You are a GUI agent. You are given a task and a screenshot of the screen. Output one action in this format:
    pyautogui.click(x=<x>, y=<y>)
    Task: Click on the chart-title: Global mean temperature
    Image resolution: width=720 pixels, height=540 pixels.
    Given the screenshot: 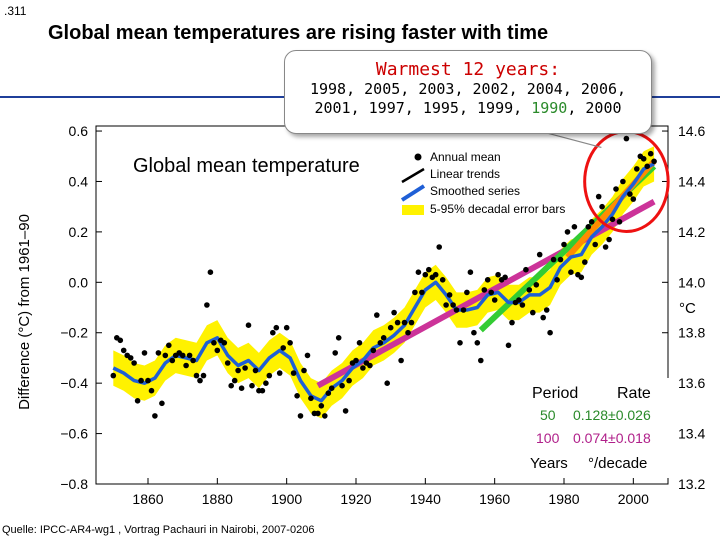 What is the action you would take?
    pyautogui.click(x=246, y=166)
    